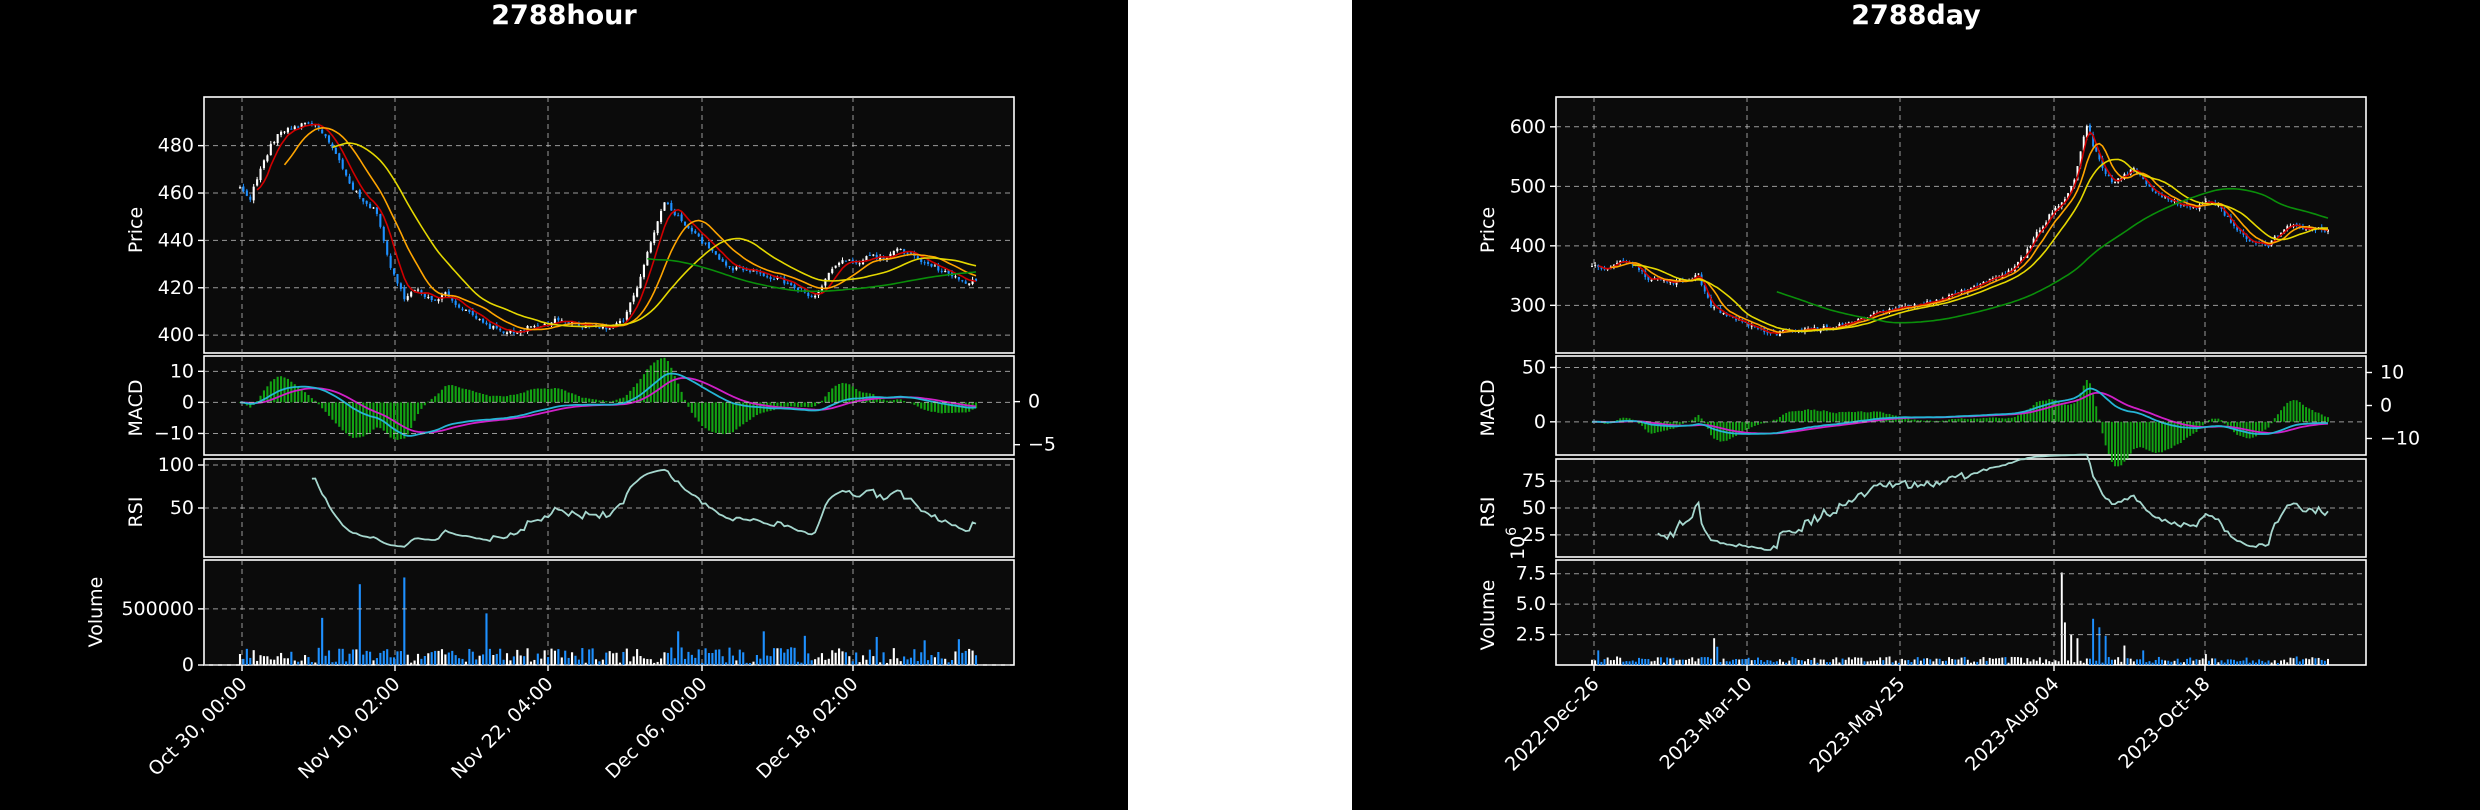  What do you see at coordinates (564, 15) in the screenshot?
I see `chart-title: 2788hour` at bounding box center [564, 15].